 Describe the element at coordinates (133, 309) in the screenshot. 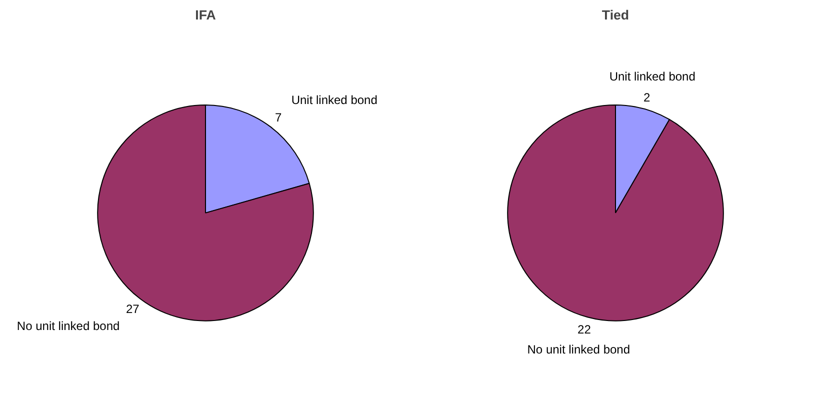

I see `data-label: 27` at that location.